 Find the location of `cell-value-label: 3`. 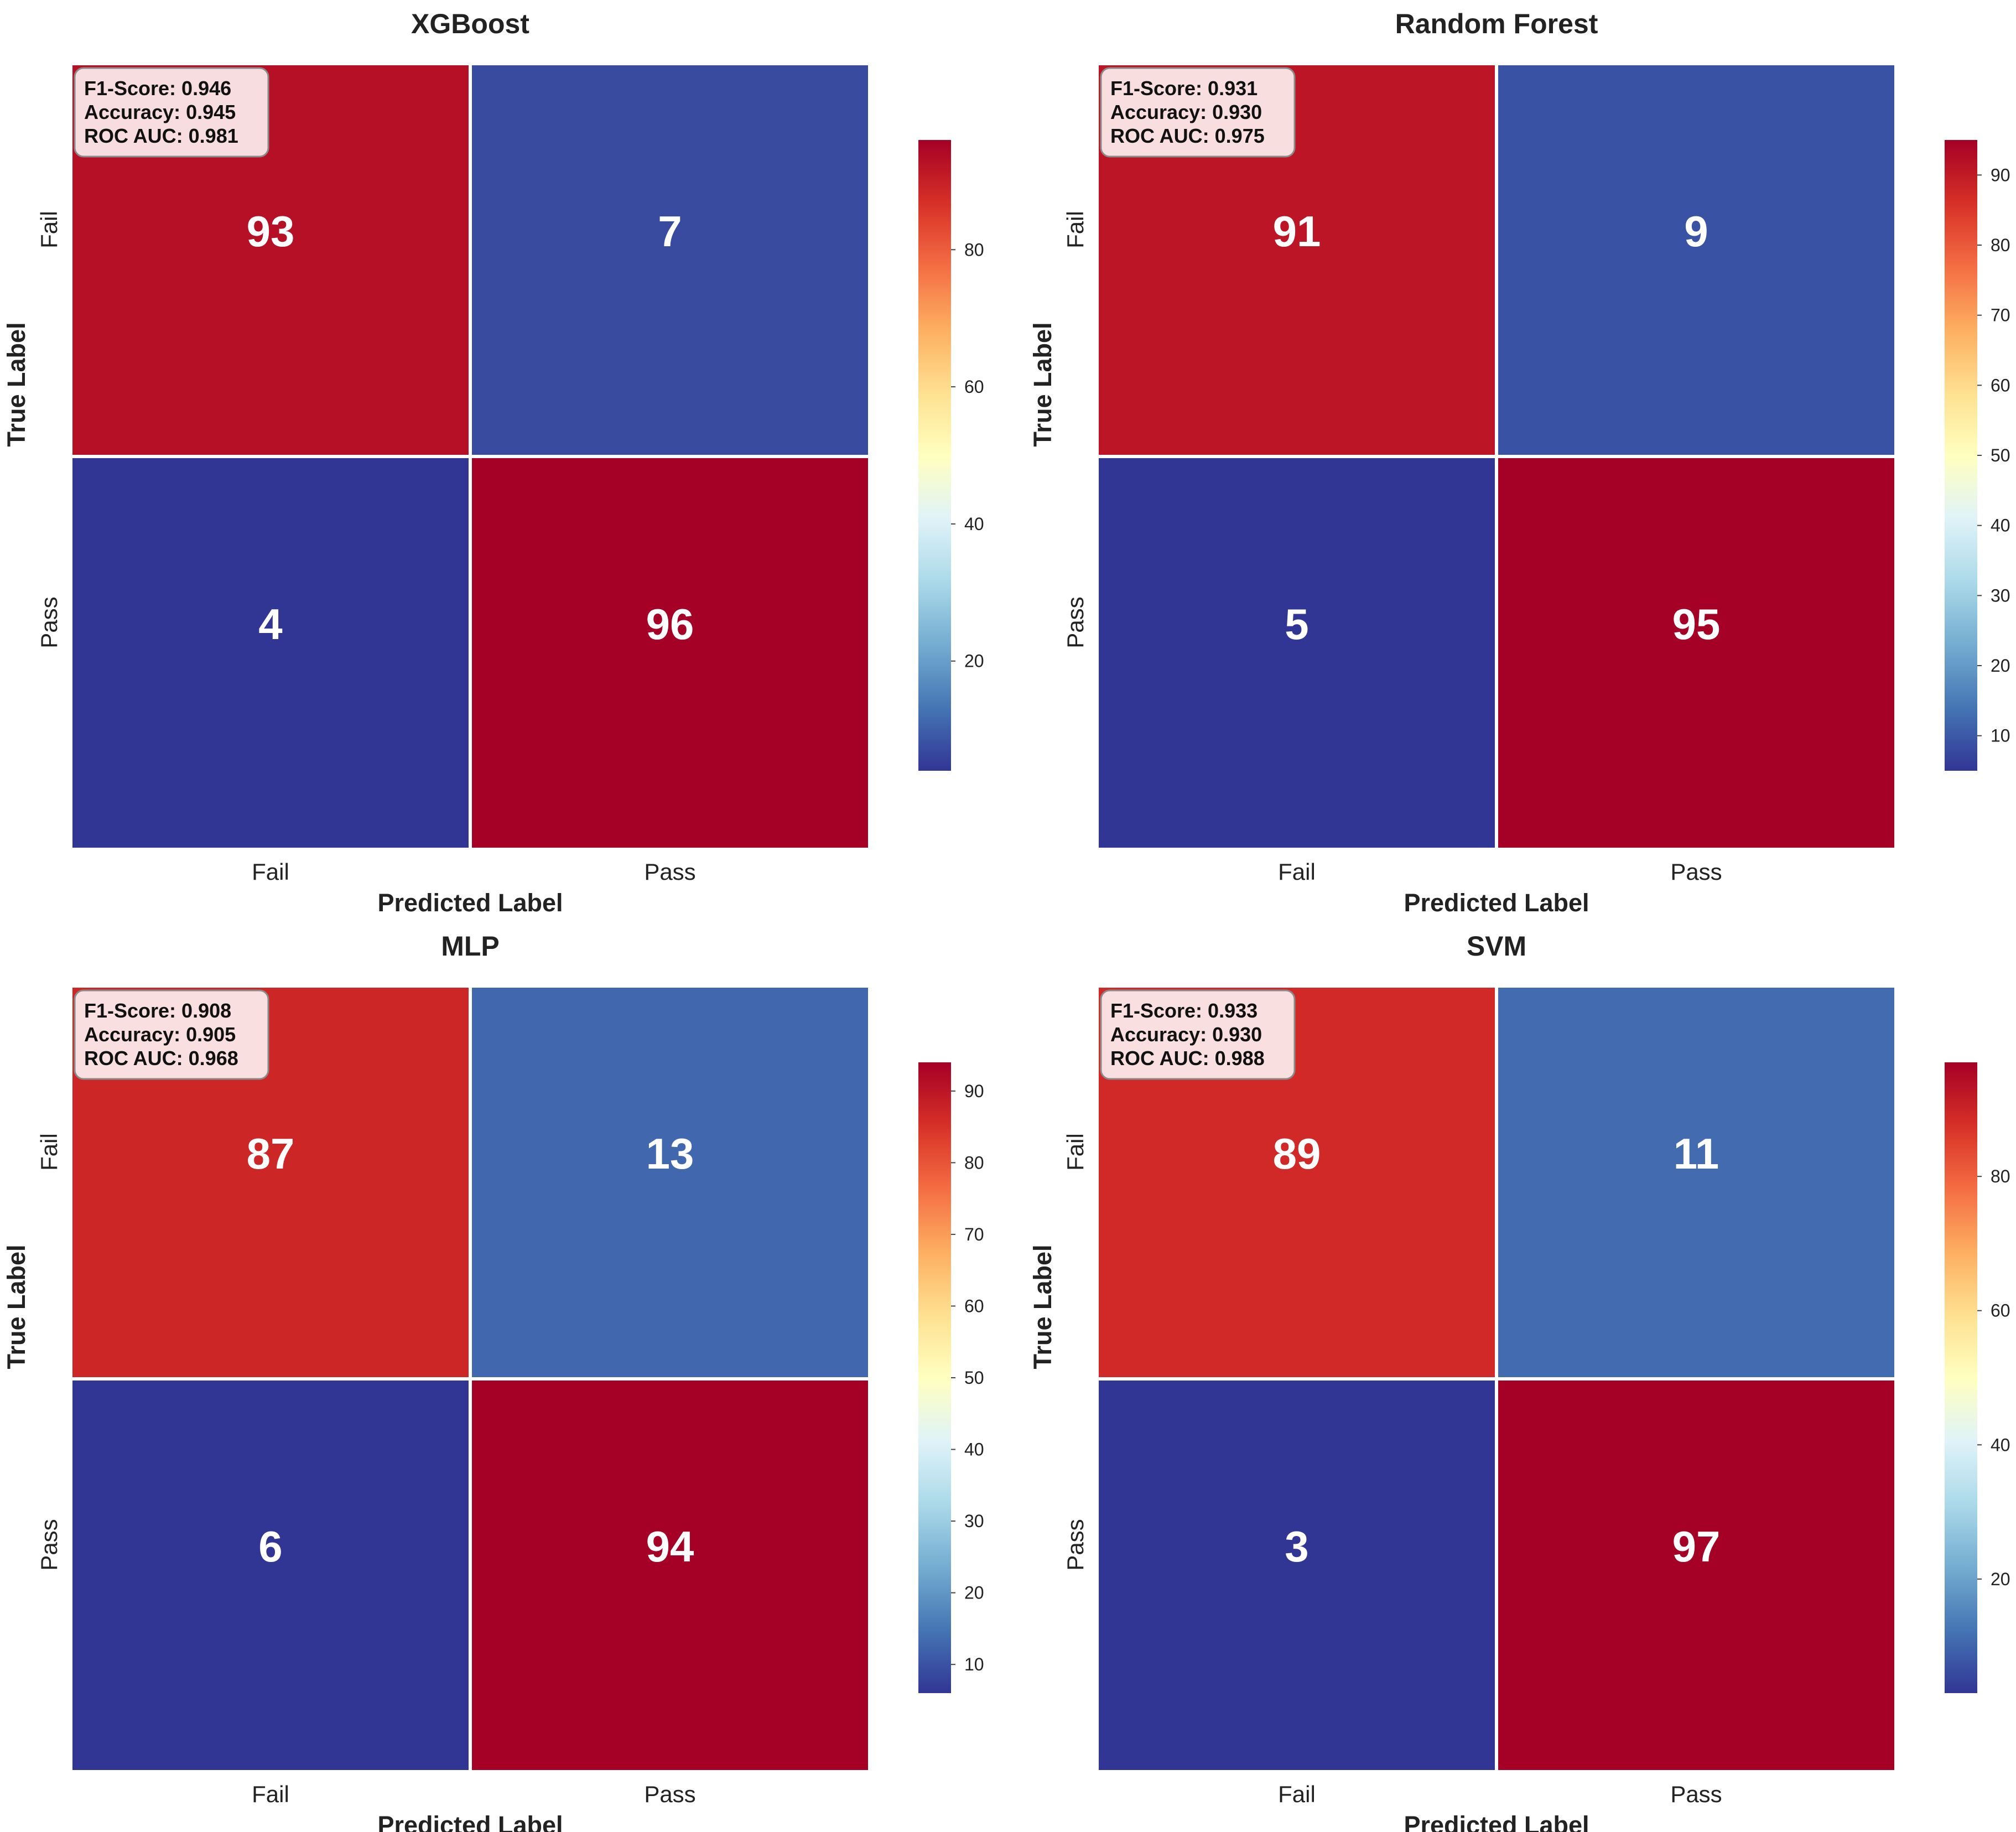

cell-value-label: 3 is located at coordinates (1296, 1546).